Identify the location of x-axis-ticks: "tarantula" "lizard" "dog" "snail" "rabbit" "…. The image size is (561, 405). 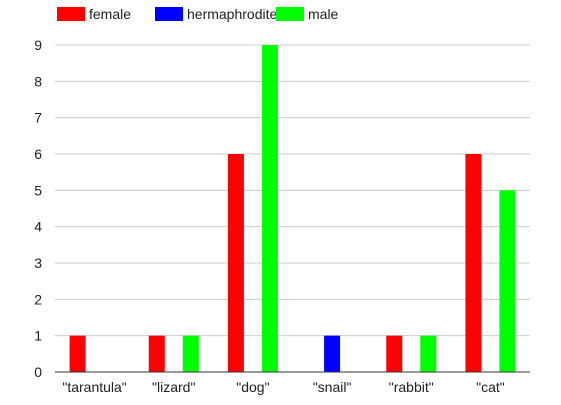
(283, 387).